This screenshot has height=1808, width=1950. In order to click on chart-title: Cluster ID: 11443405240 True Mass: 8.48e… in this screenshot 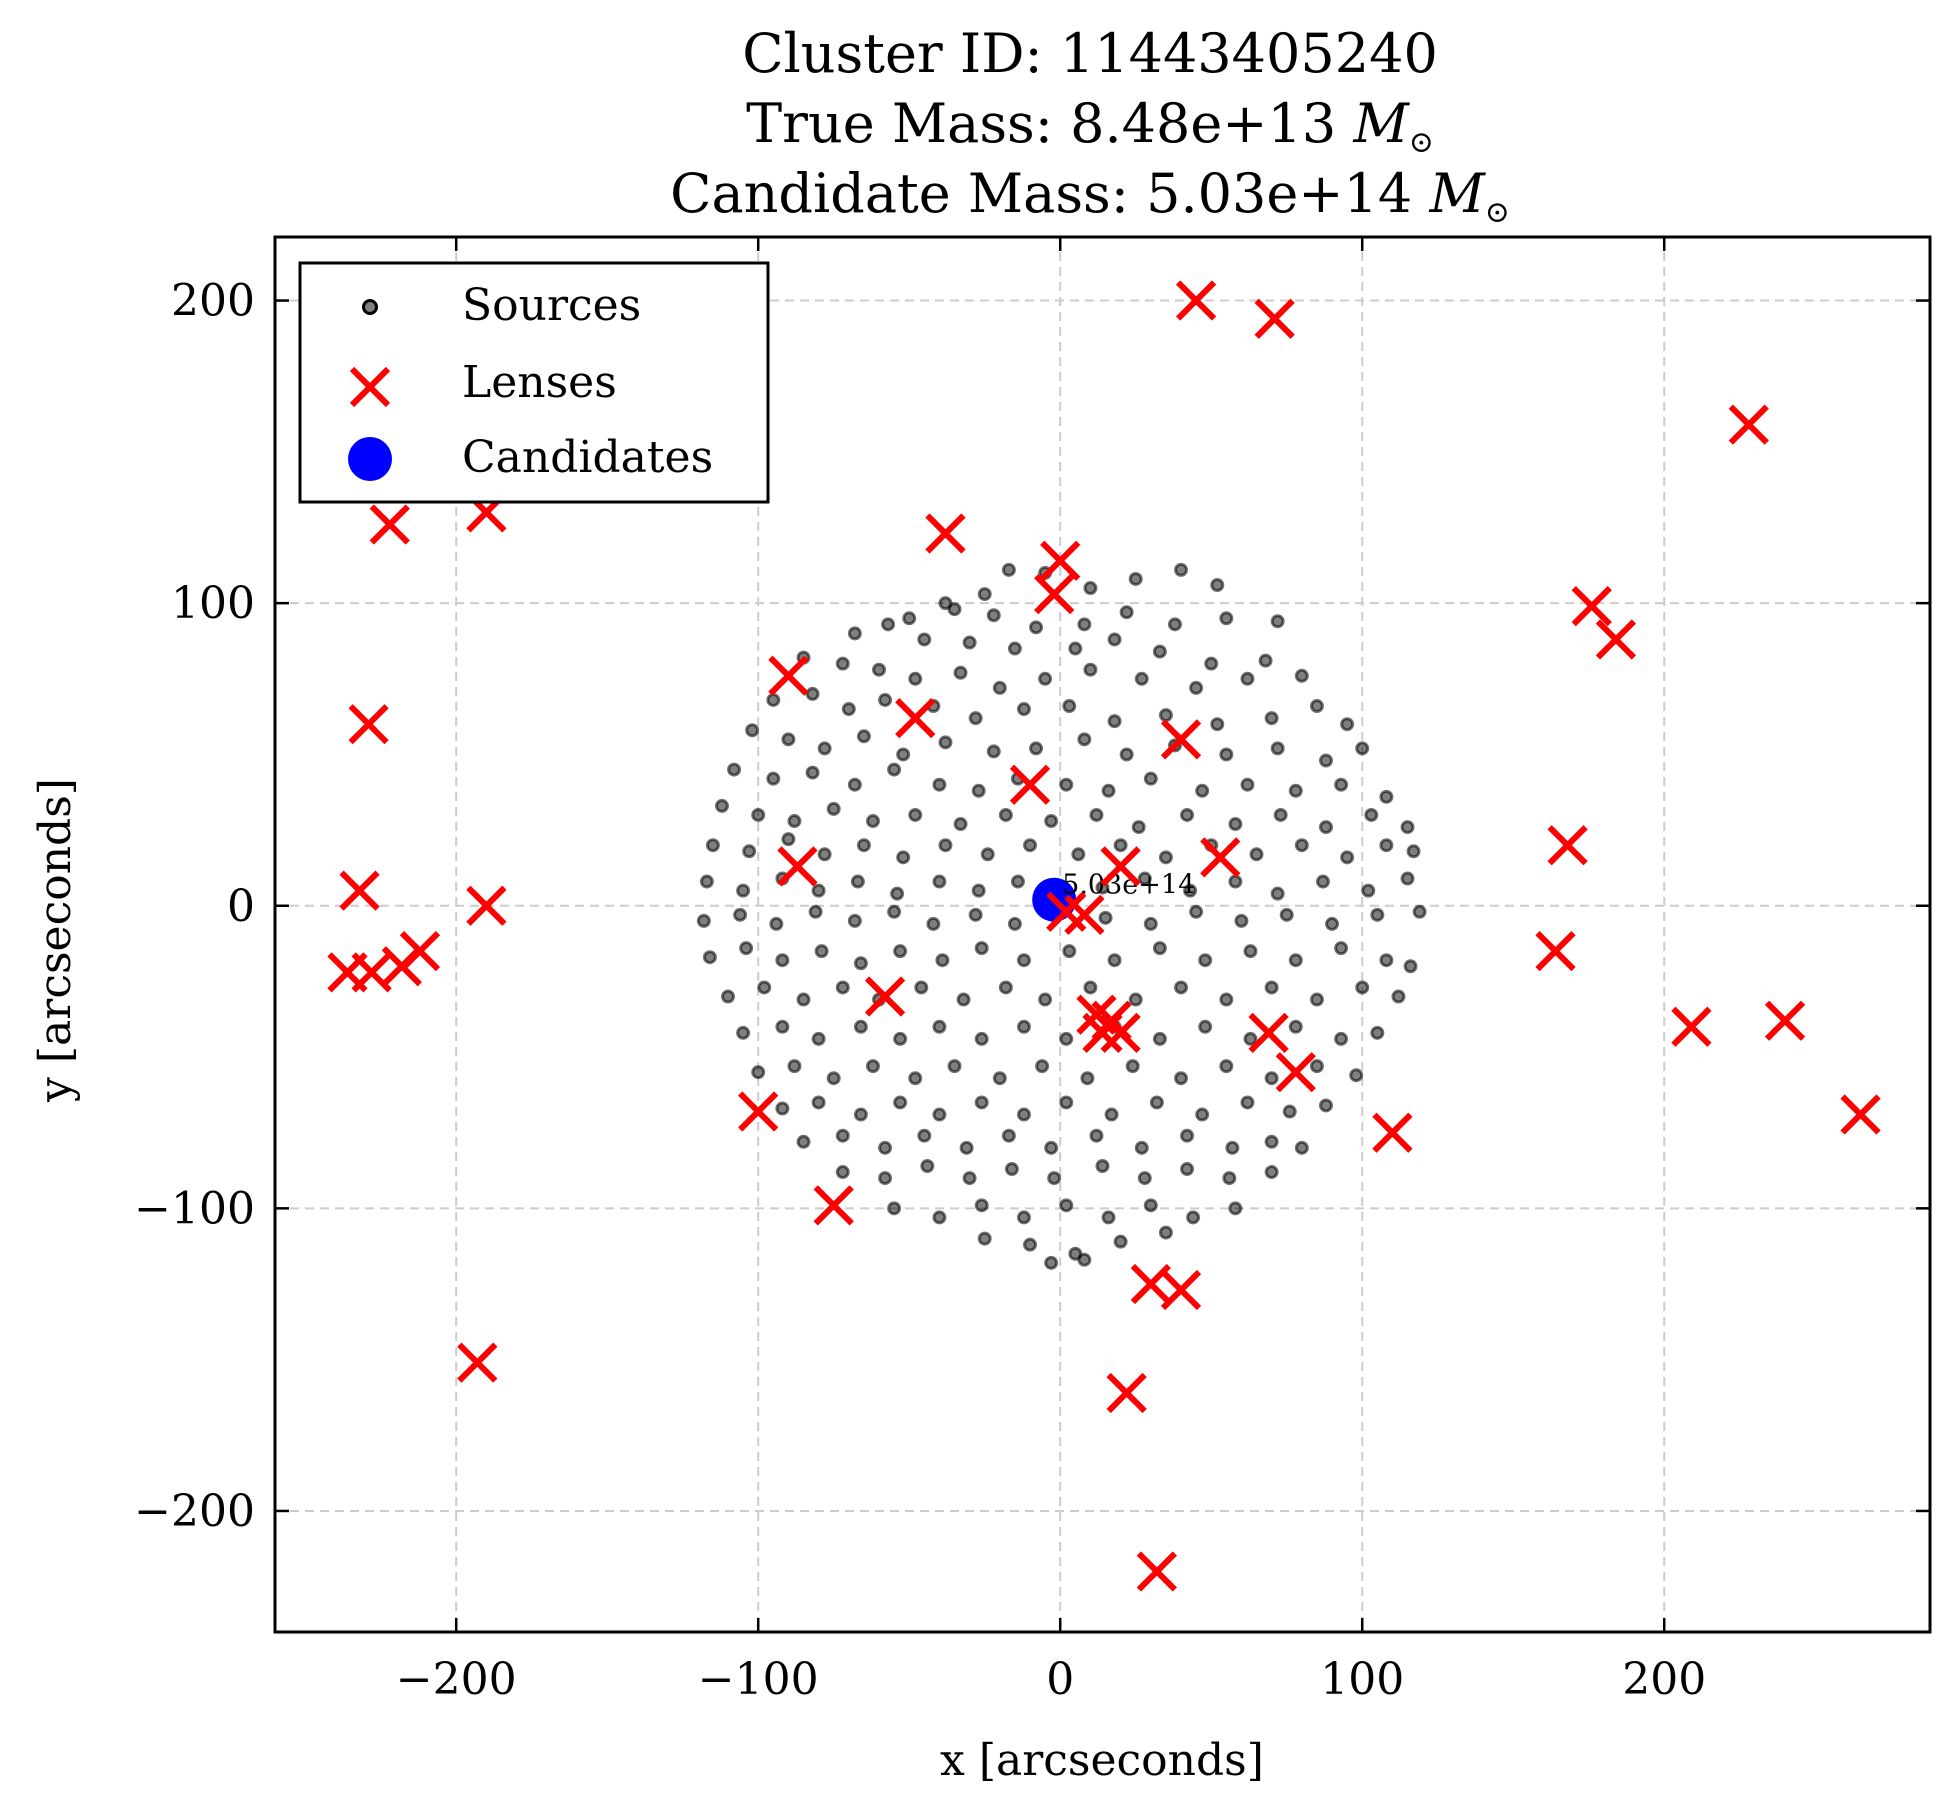, I will do `click(1090, 126)`.